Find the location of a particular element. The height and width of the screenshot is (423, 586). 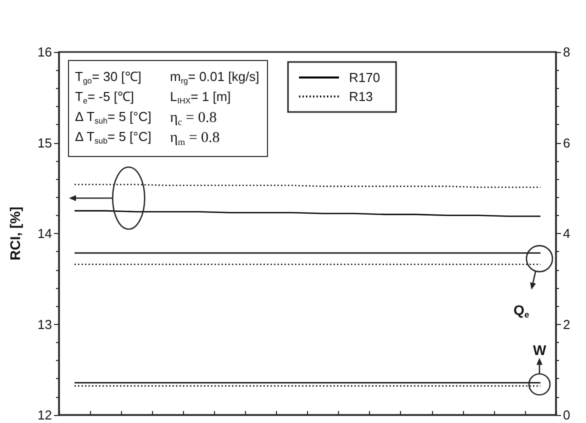

y2-tick-label: 4 is located at coordinates (566, 233).